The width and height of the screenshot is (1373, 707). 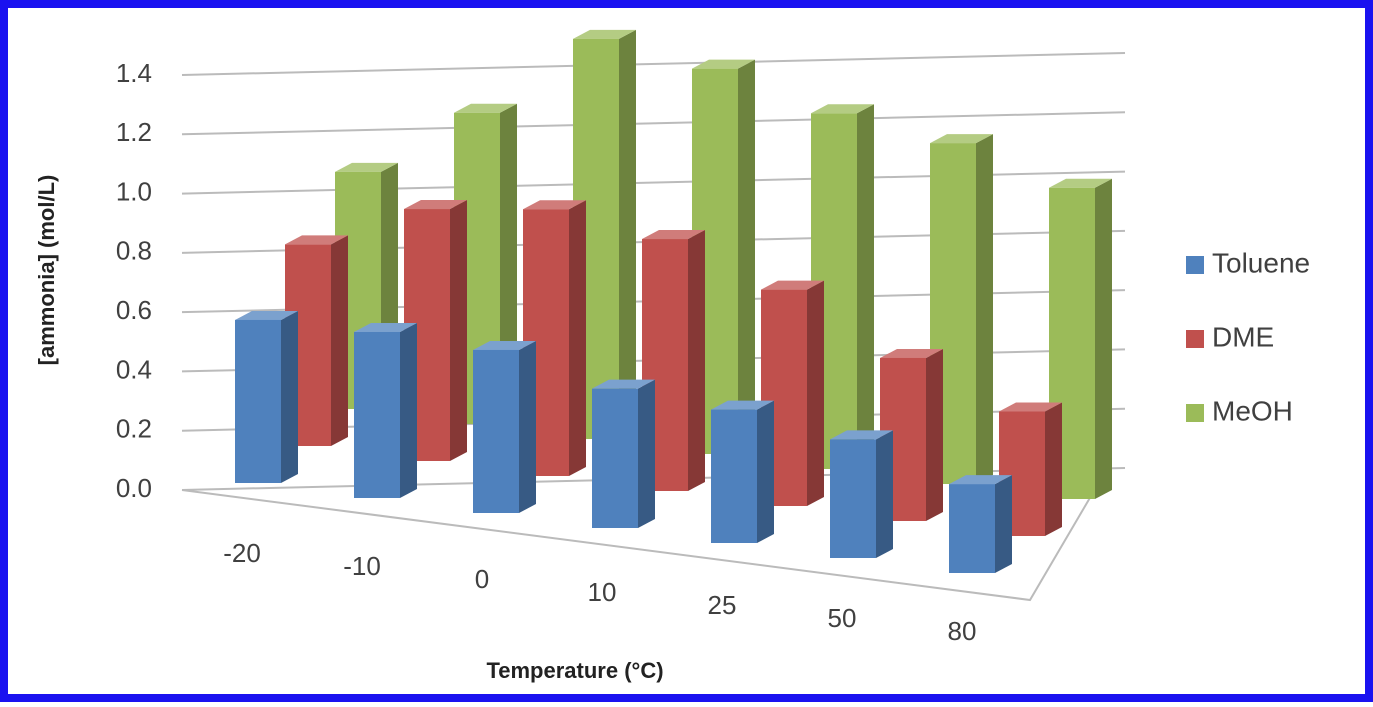 What do you see at coordinates (574, 670) in the screenshot?
I see `x-axis-title: Temperature (°C)` at bounding box center [574, 670].